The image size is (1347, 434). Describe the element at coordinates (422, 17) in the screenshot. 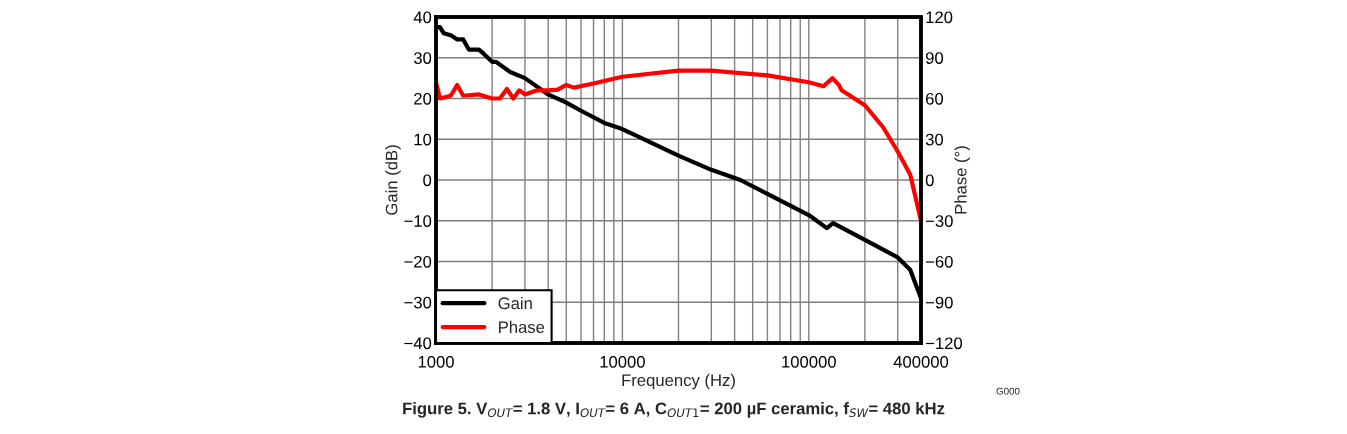

I see `y-tick-label: 40` at that location.